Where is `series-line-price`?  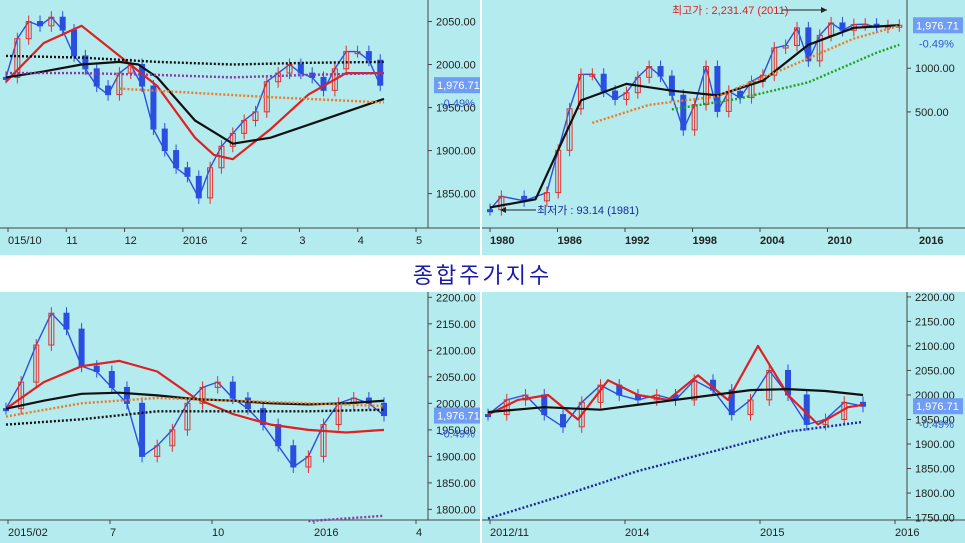
series-line-price is located at coordinates (193, 107).